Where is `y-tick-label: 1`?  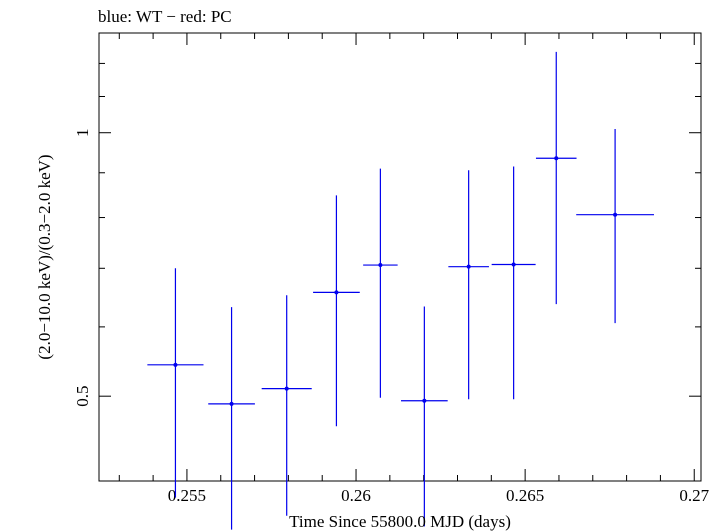 y-tick-label: 1 is located at coordinates (82, 132).